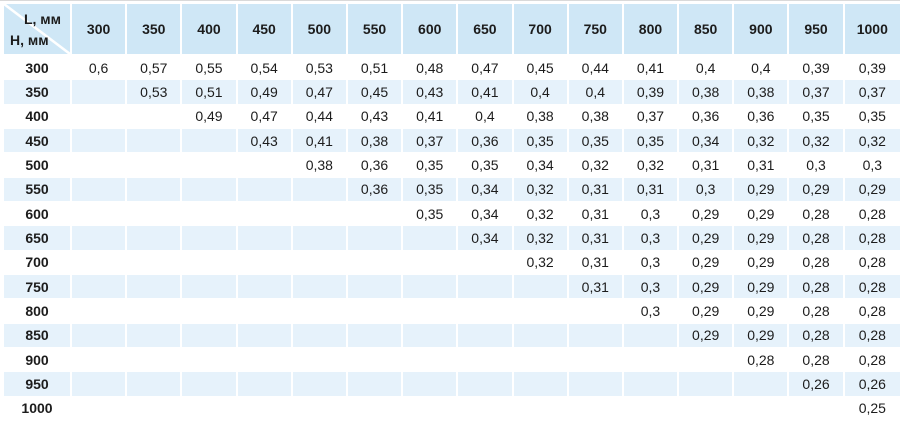 The image size is (900, 421). I want to click on column-header: 800, so click(651, 30).